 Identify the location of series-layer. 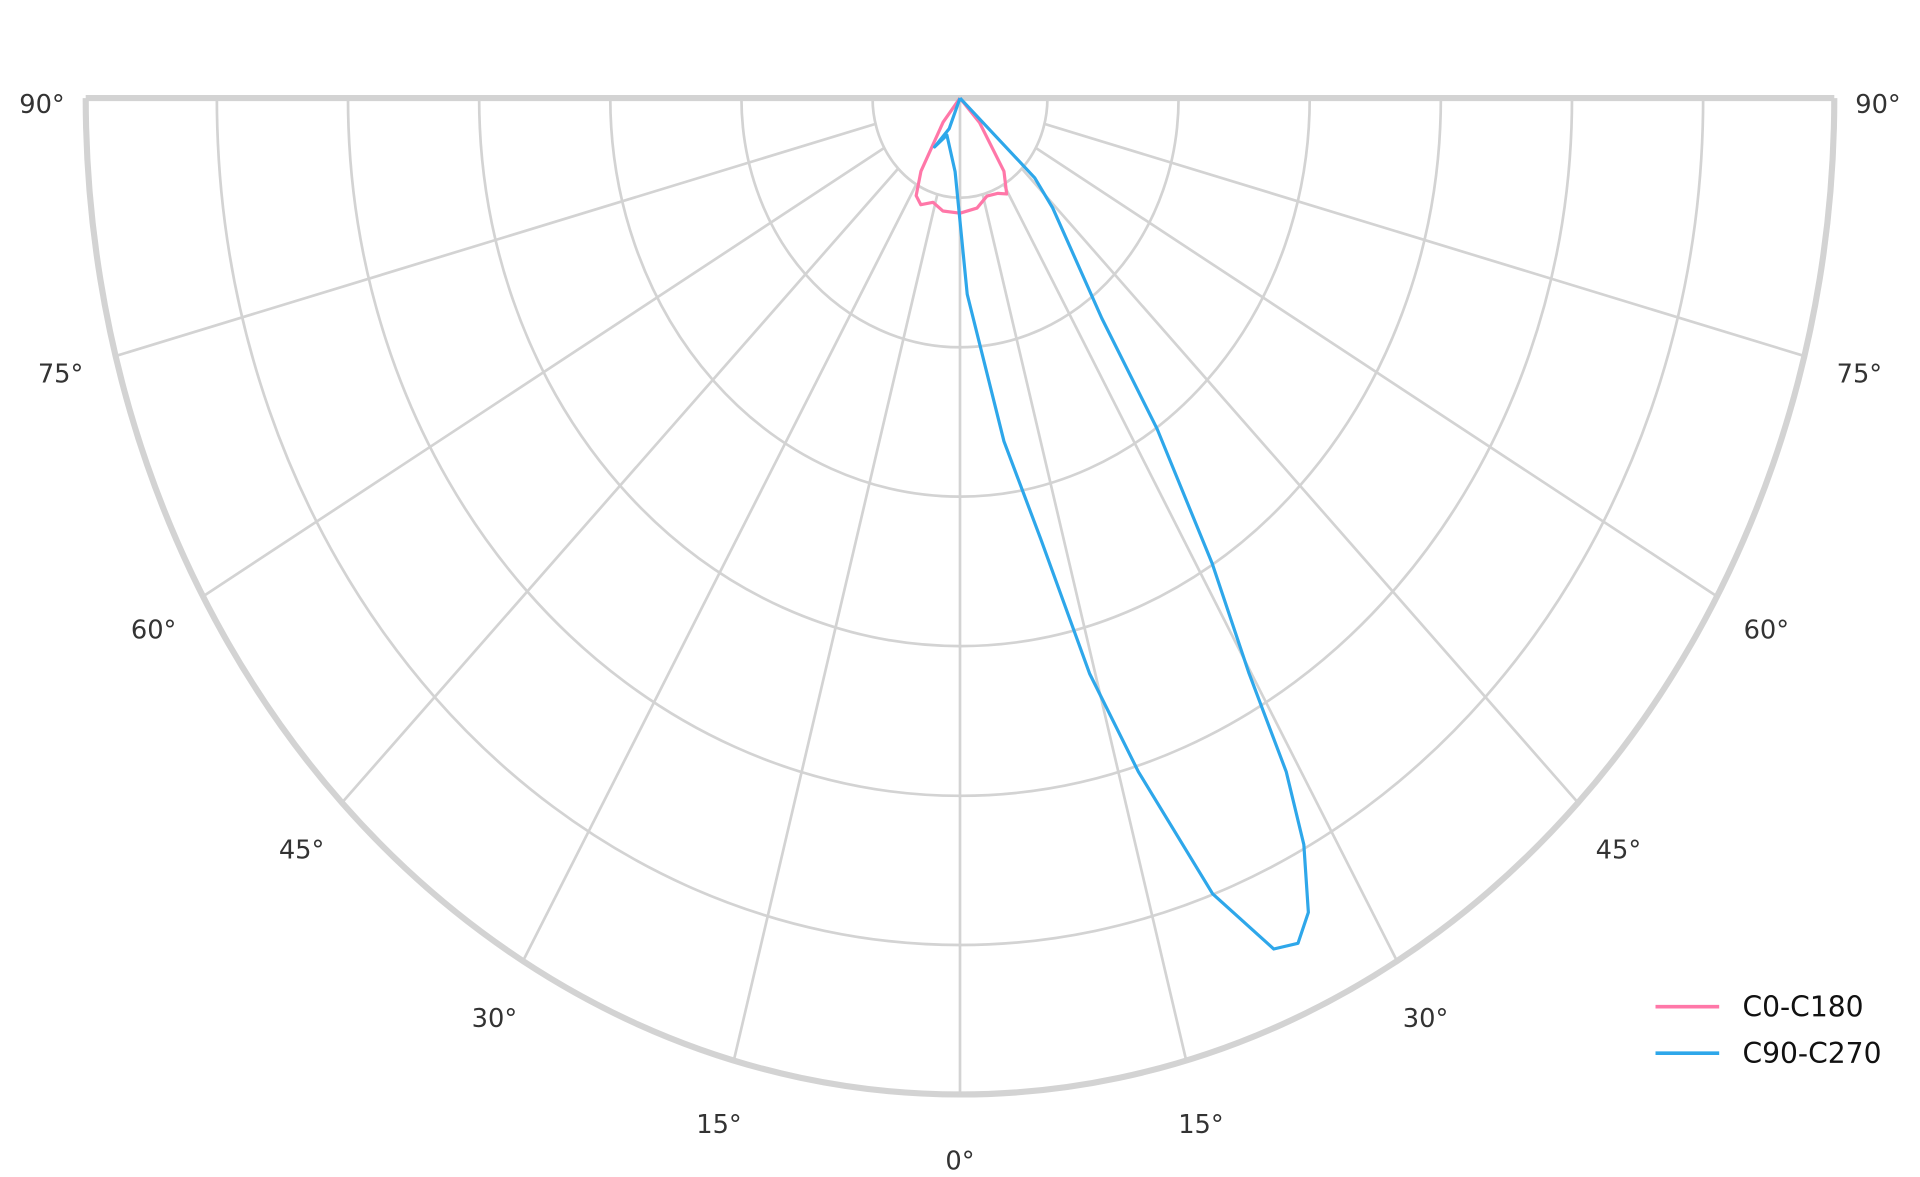
(1112, 524).